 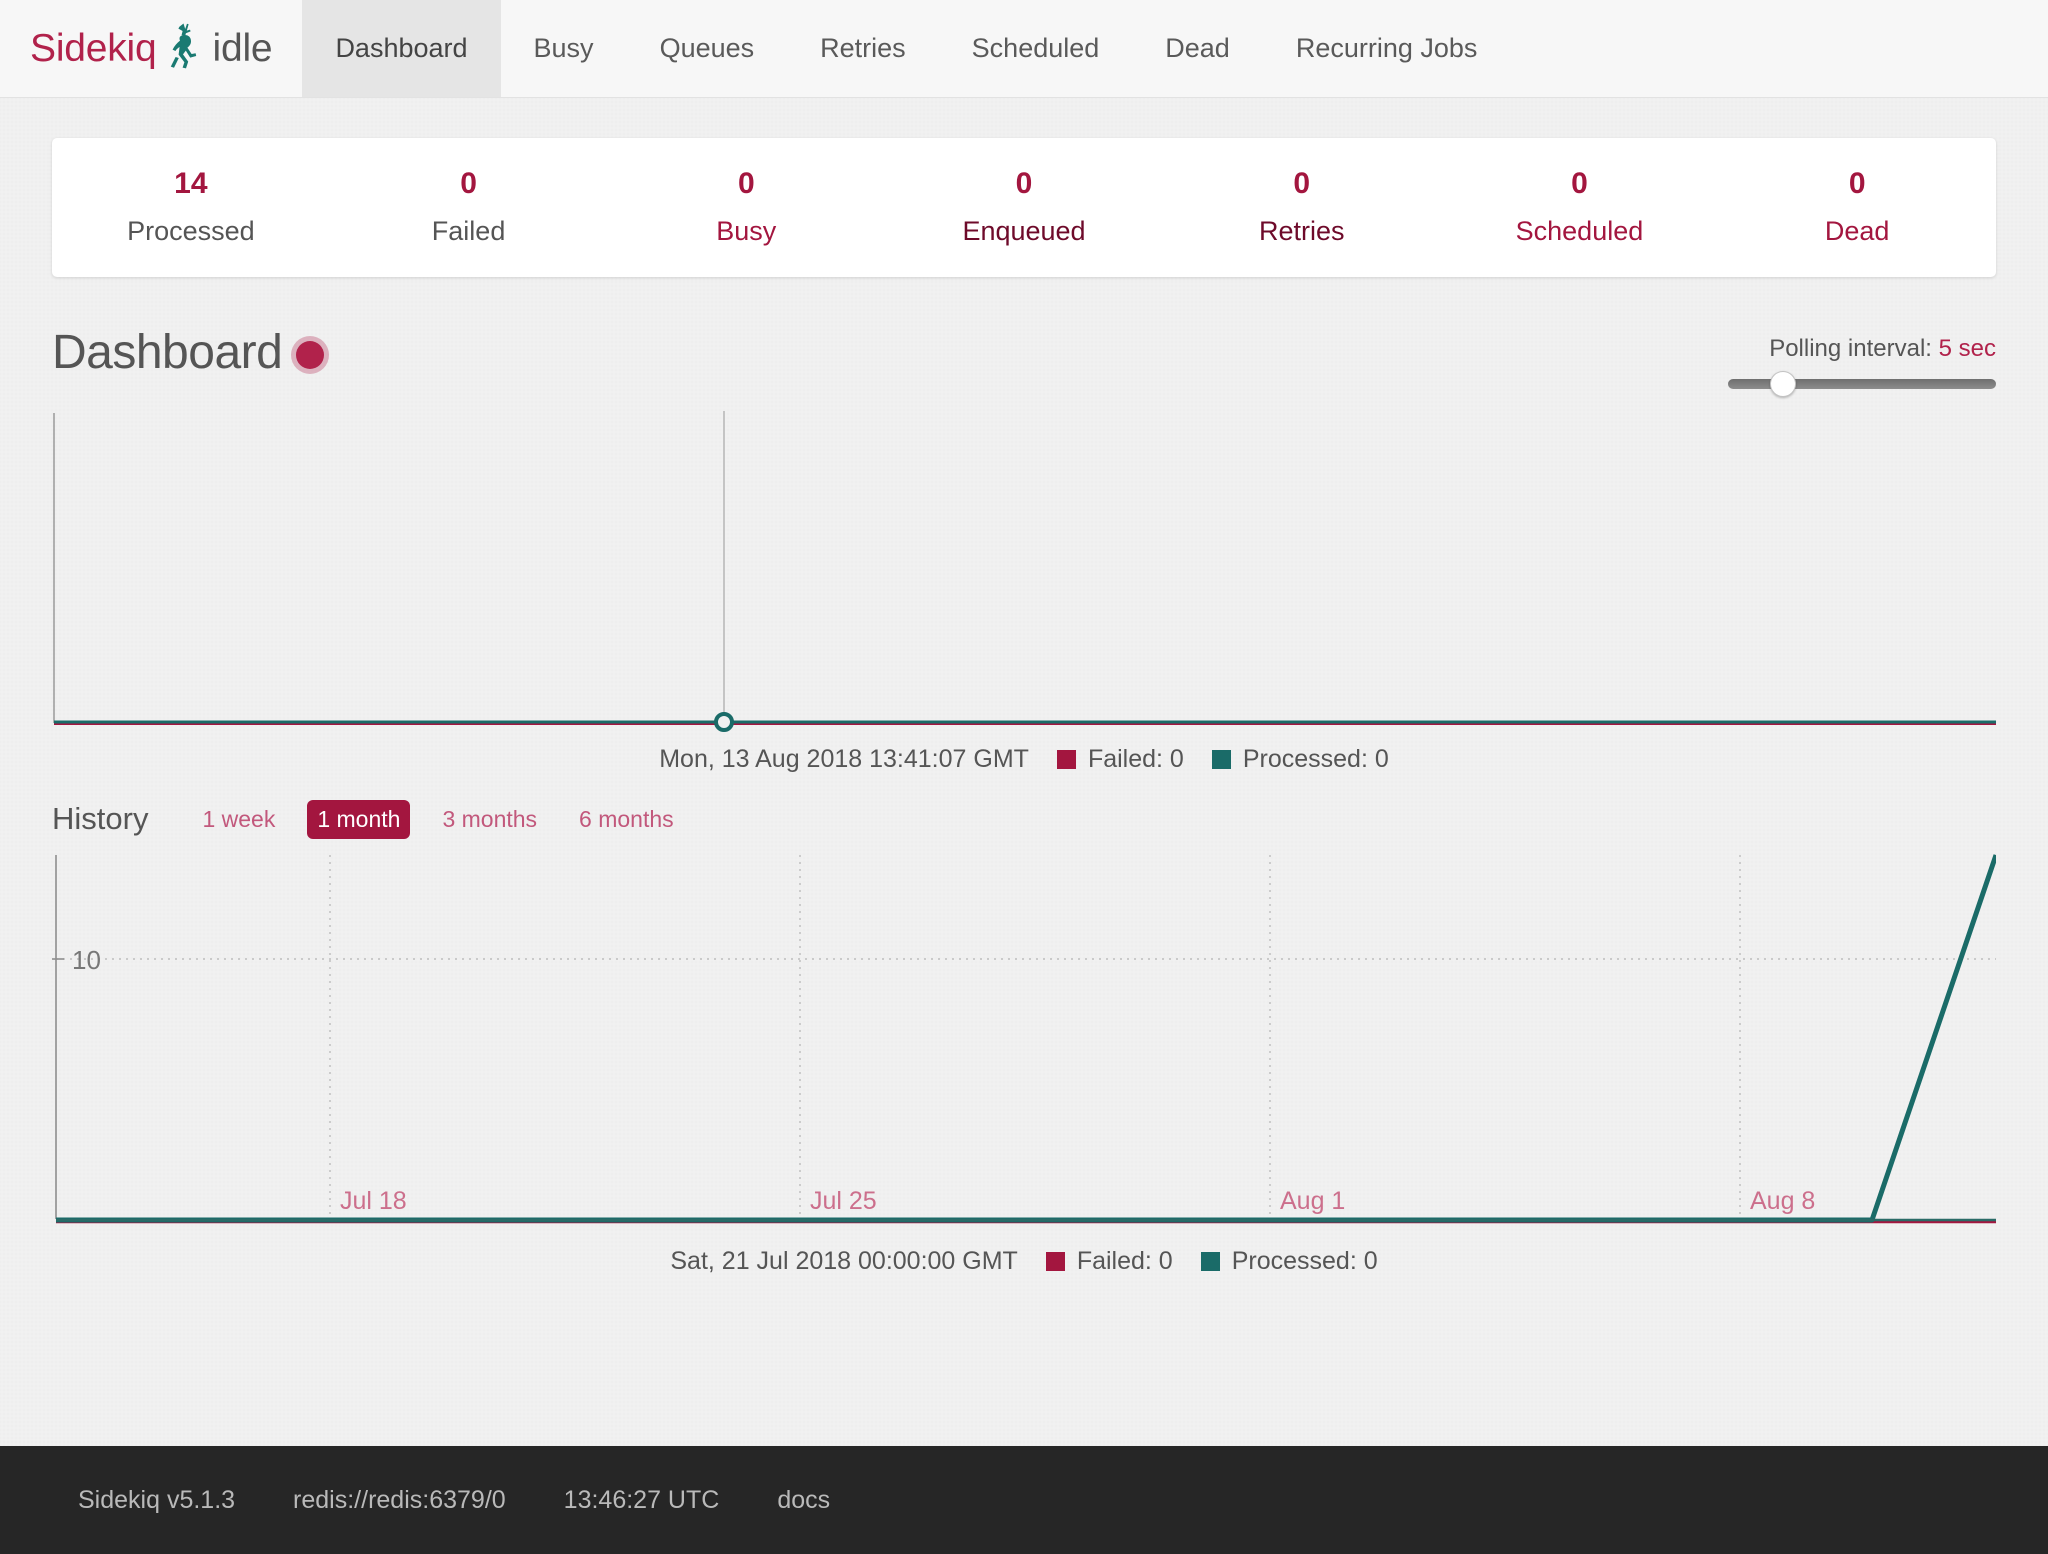 I want to click on polling-interval-slider-thumb, so click(x=1783, y=383).